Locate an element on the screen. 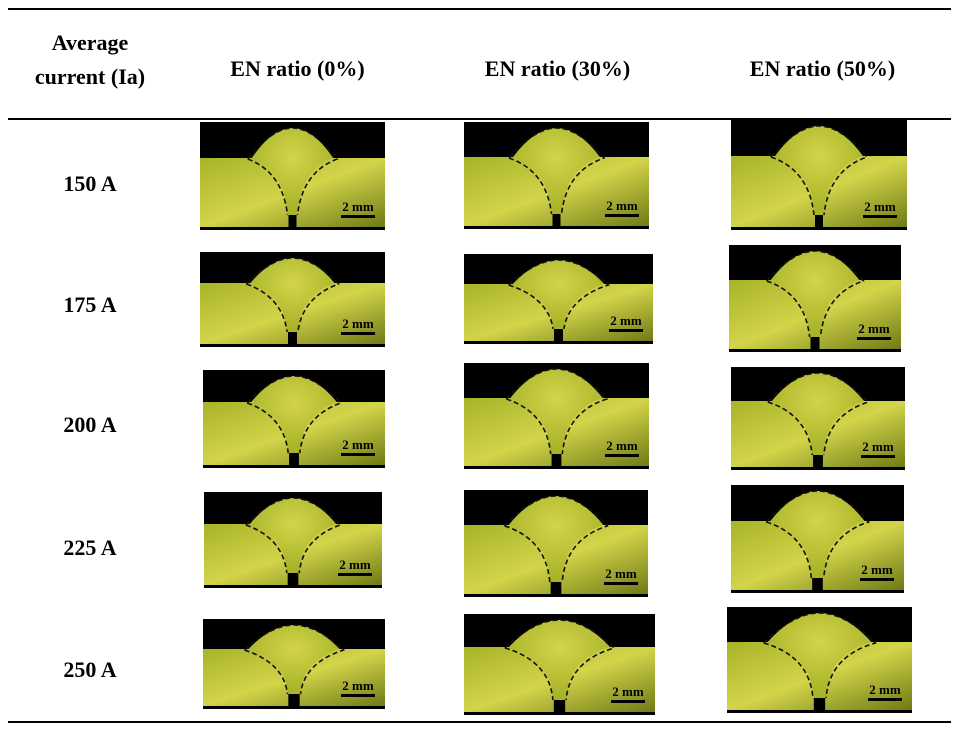  weld-micrograph-r3-c0: 2 mm is located at coordinates (293, 540).